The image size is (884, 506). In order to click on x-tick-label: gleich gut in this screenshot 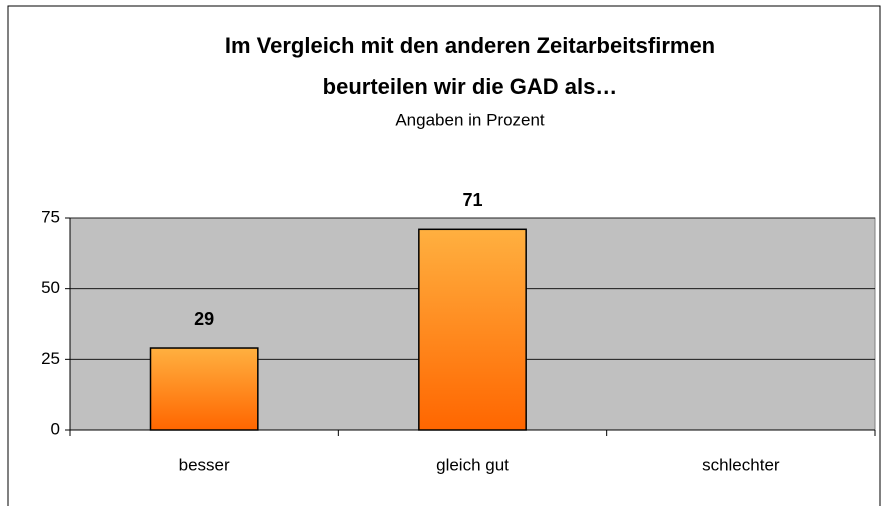, I will do `click(472, 464)`.